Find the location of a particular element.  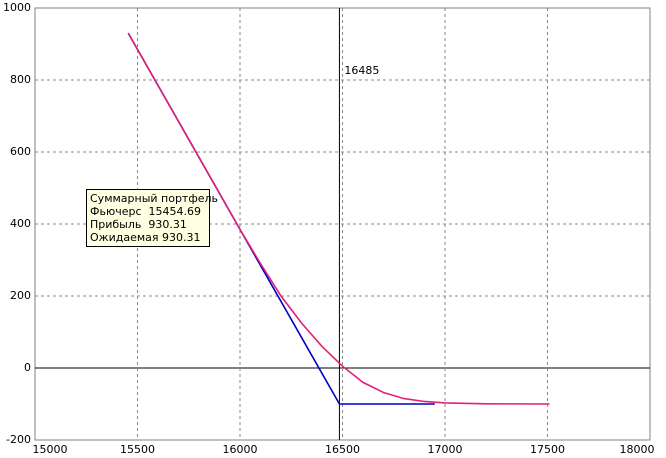

x-tick-label: 18000 is located at coordinates (637, 449).